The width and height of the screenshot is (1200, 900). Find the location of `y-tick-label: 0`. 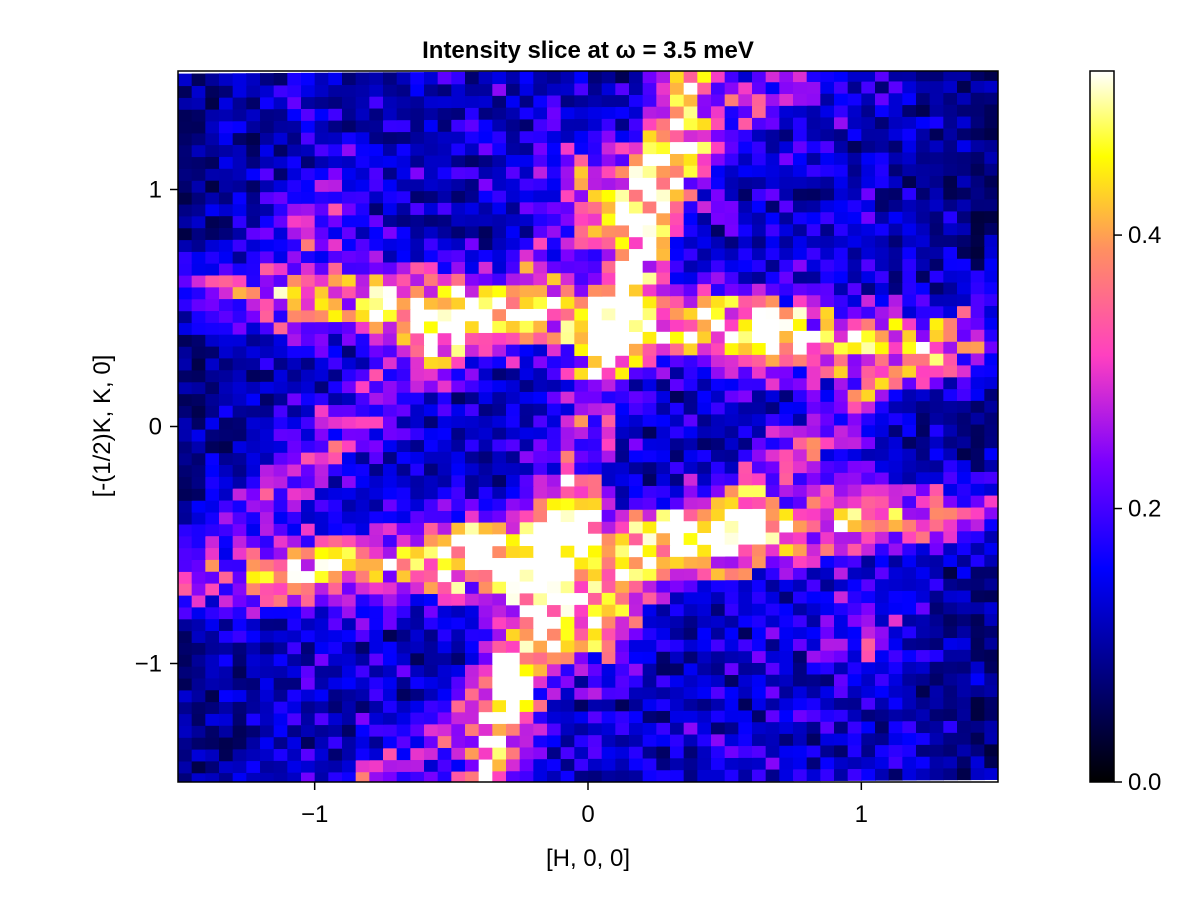

y-tick-label: 0 is located at coordinates (155, 427).